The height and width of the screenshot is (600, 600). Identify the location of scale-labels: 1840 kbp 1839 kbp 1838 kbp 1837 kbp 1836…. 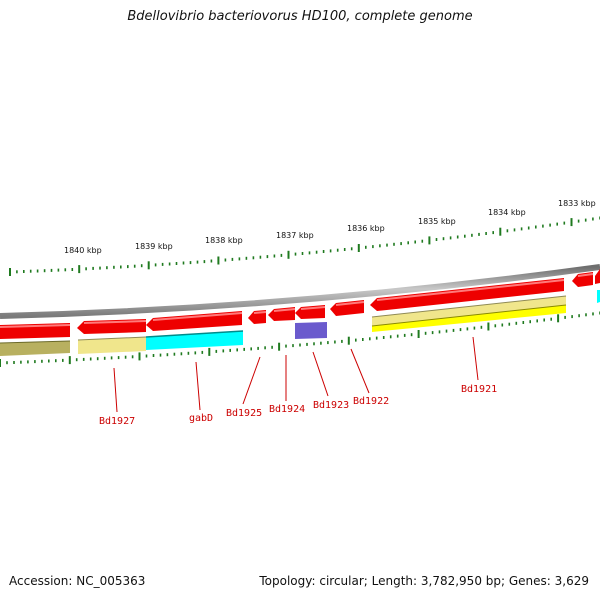
(330, 227).